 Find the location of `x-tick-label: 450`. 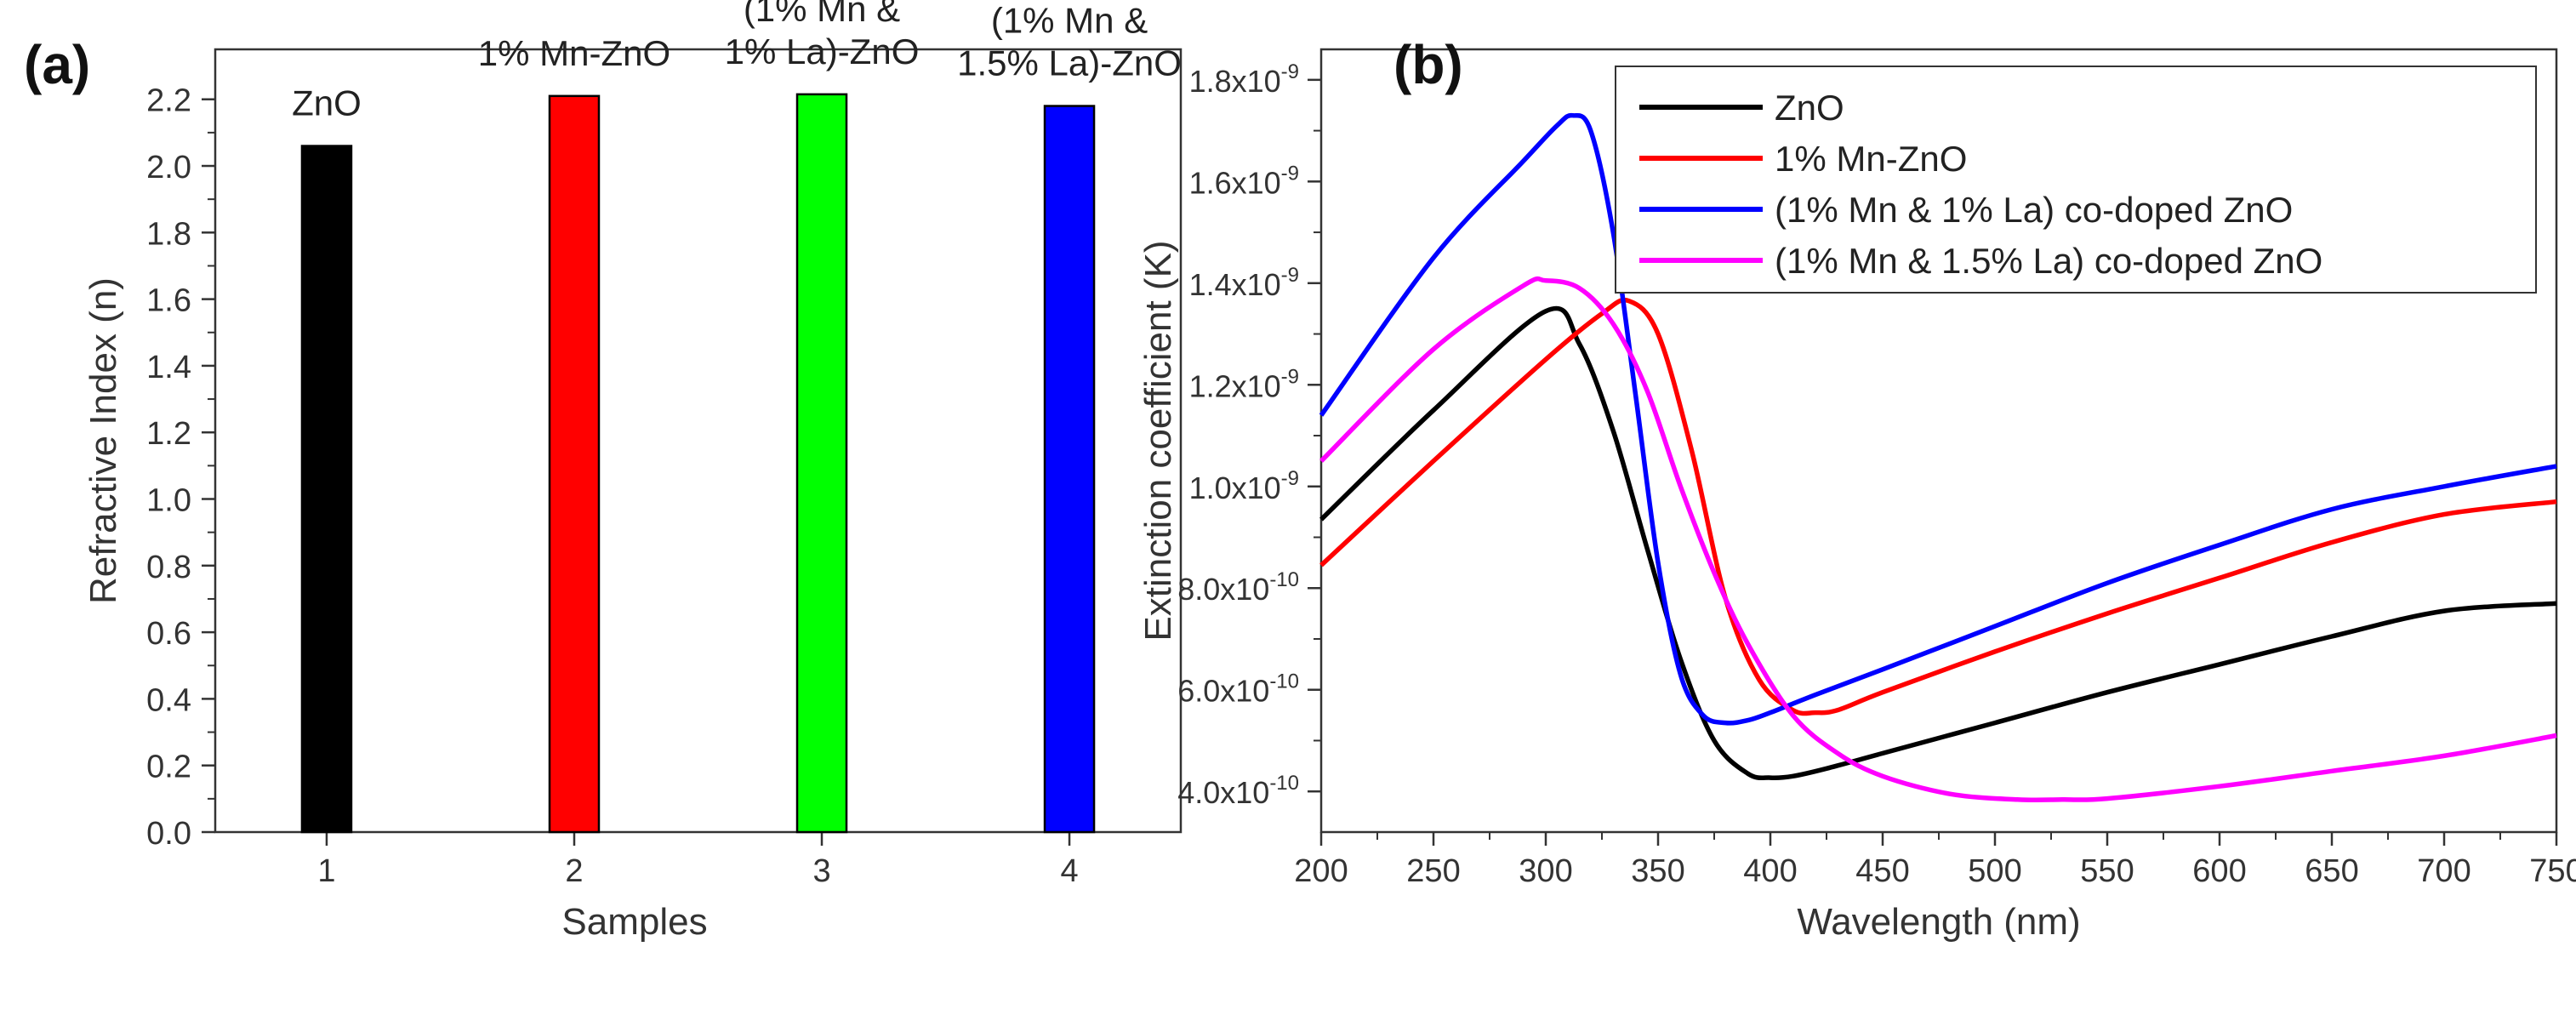

x-tick-label: 450 is located at coordinates (1882, 871).